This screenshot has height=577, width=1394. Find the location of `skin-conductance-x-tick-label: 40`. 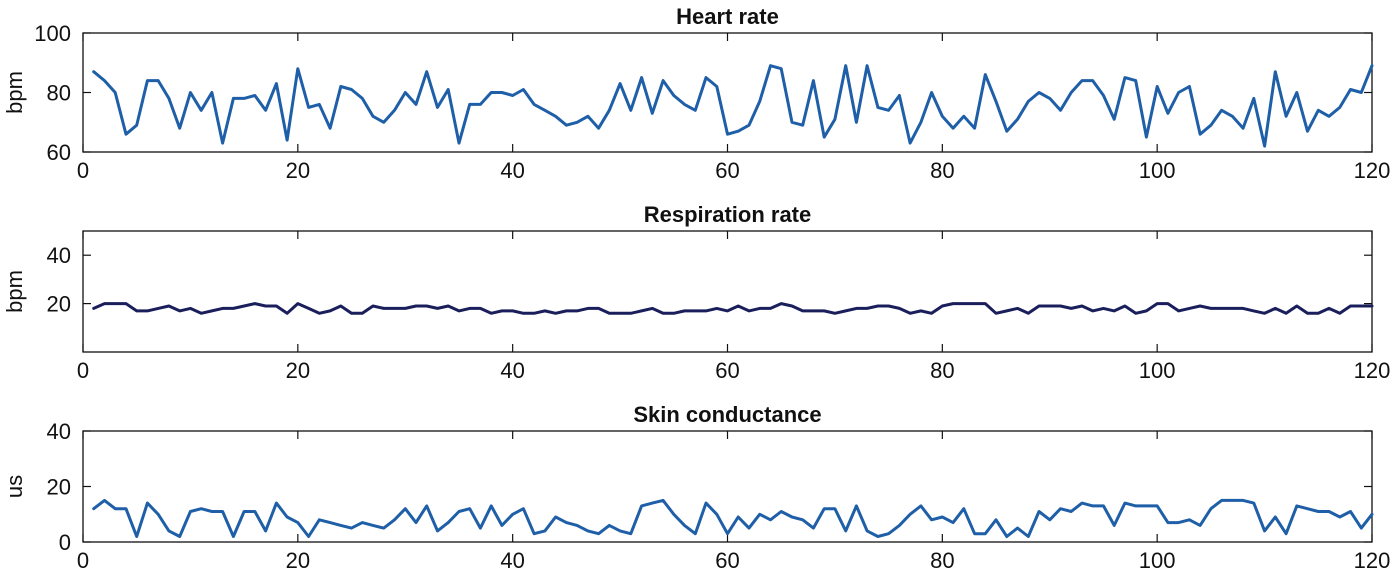

skin-conductance-x-tick-label: 40 is located at coordinates (512, 560).